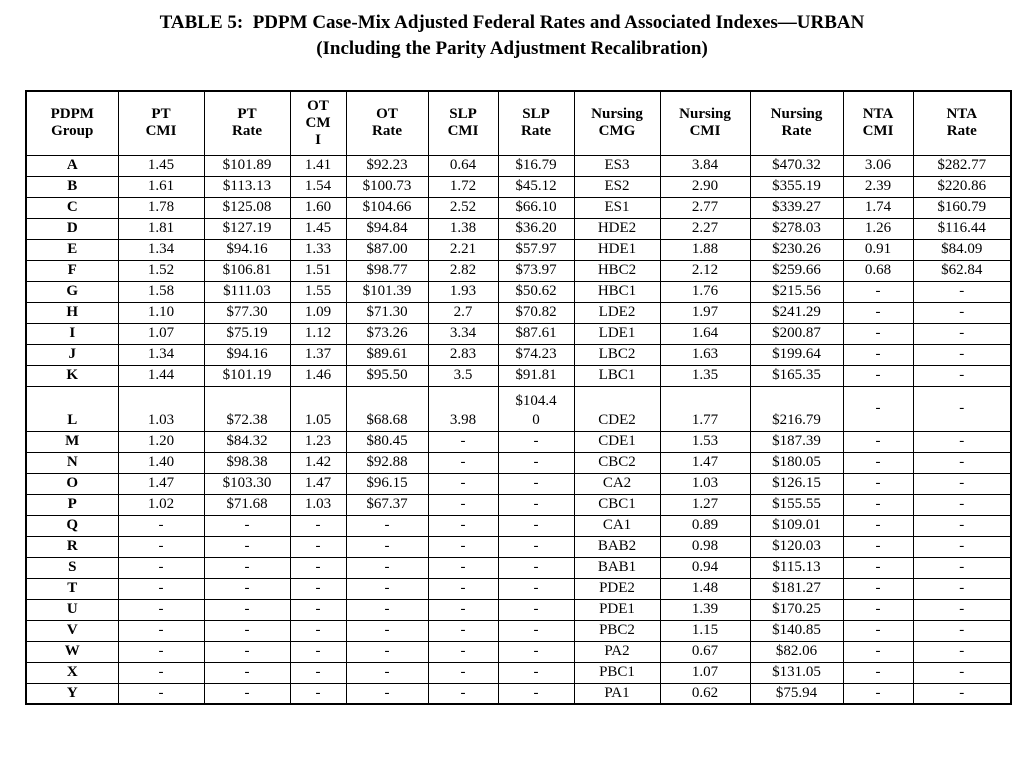 The width and height of the screenshot is (1024, 768). Describe the element at coordinates (705, 228) in the screenshot. I see `table-cell: 2.27` at that location.